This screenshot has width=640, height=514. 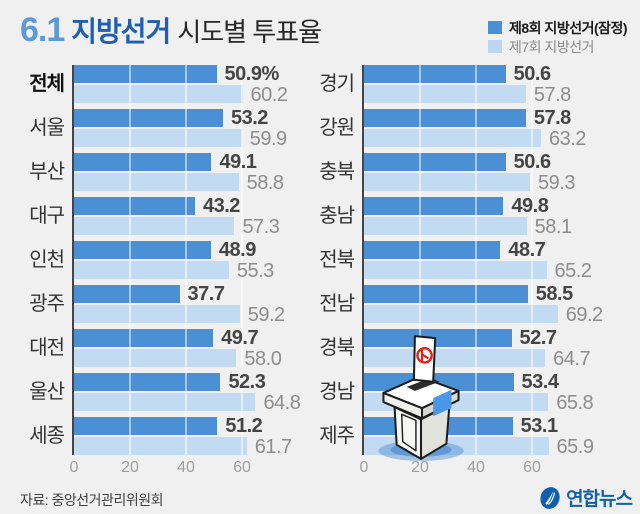 What do you see at coordinates (556, 183) in the screenshot?
I see `value-7th-election: 59.3` at bounding box center [556, 183].